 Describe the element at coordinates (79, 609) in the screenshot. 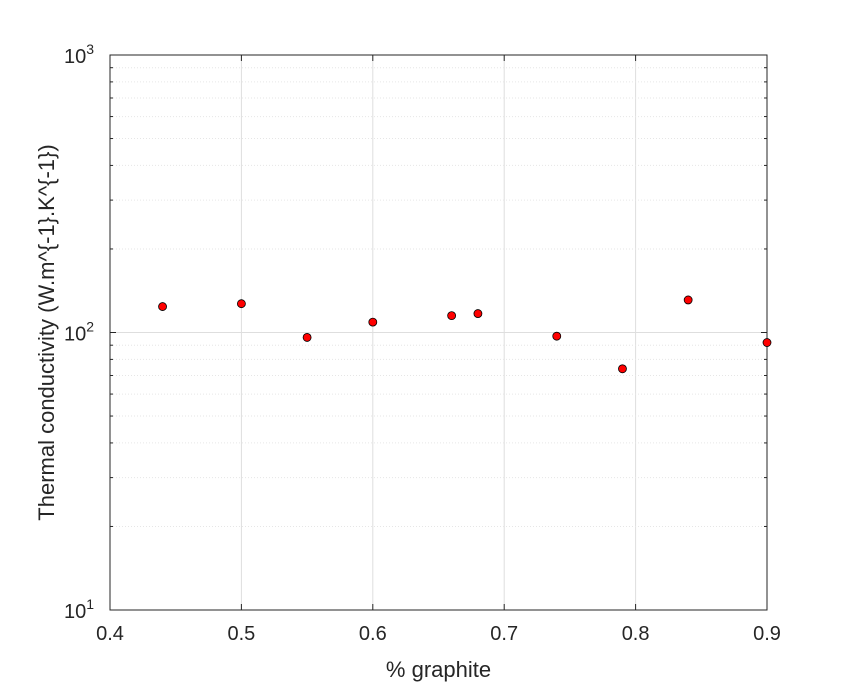

I see `y-tick-label: 10¹` at that location.